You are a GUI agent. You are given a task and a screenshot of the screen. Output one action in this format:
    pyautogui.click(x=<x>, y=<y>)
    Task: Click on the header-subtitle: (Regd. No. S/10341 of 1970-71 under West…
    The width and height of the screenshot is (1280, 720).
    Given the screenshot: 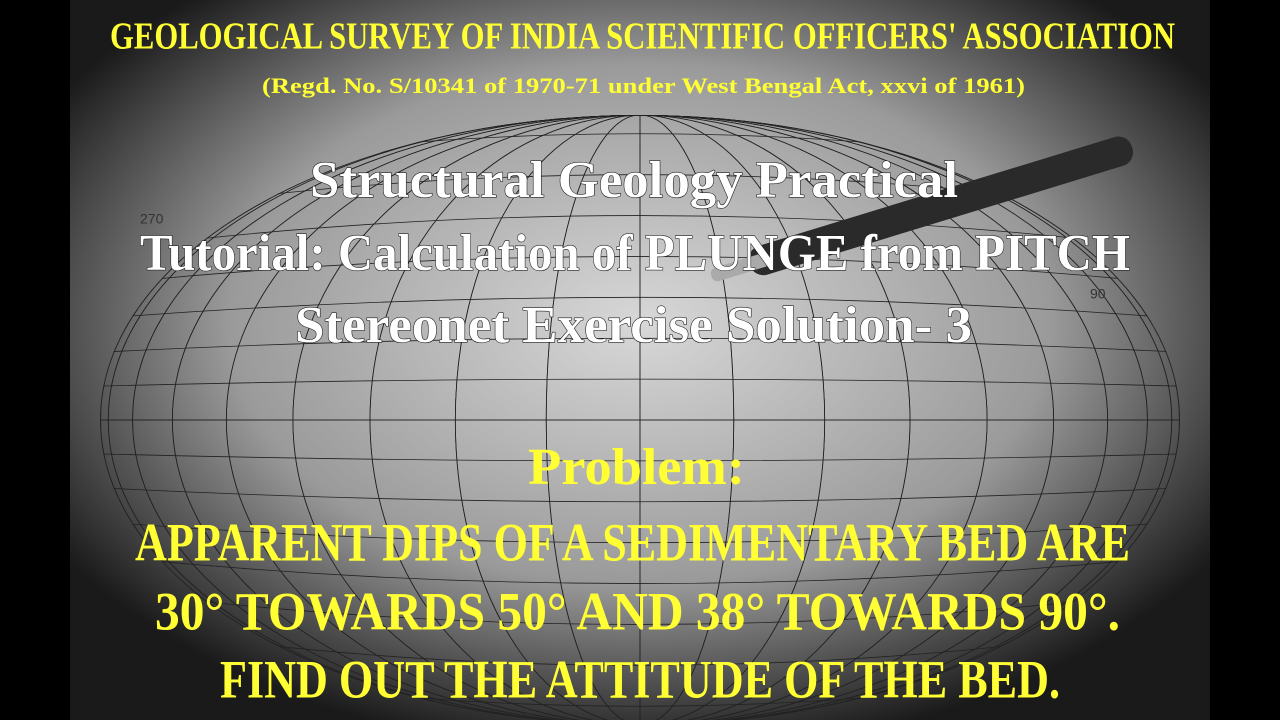 What is the action you would take?
    pyautogui.click(x=643, y=85)
    